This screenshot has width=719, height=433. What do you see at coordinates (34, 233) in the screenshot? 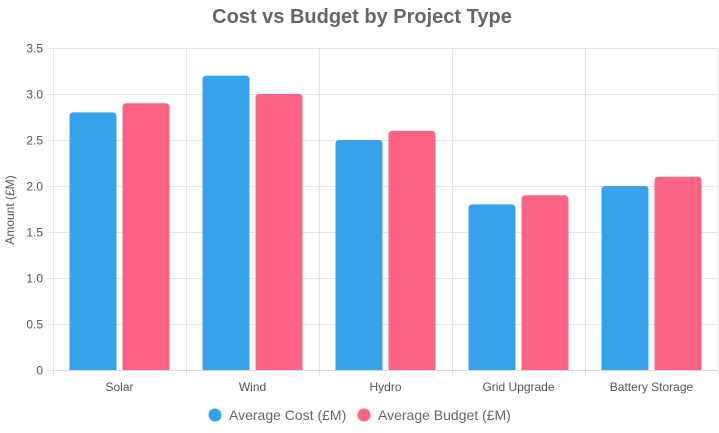
I see `y-tick-label: 1.5` at bounding box center [34, 233].